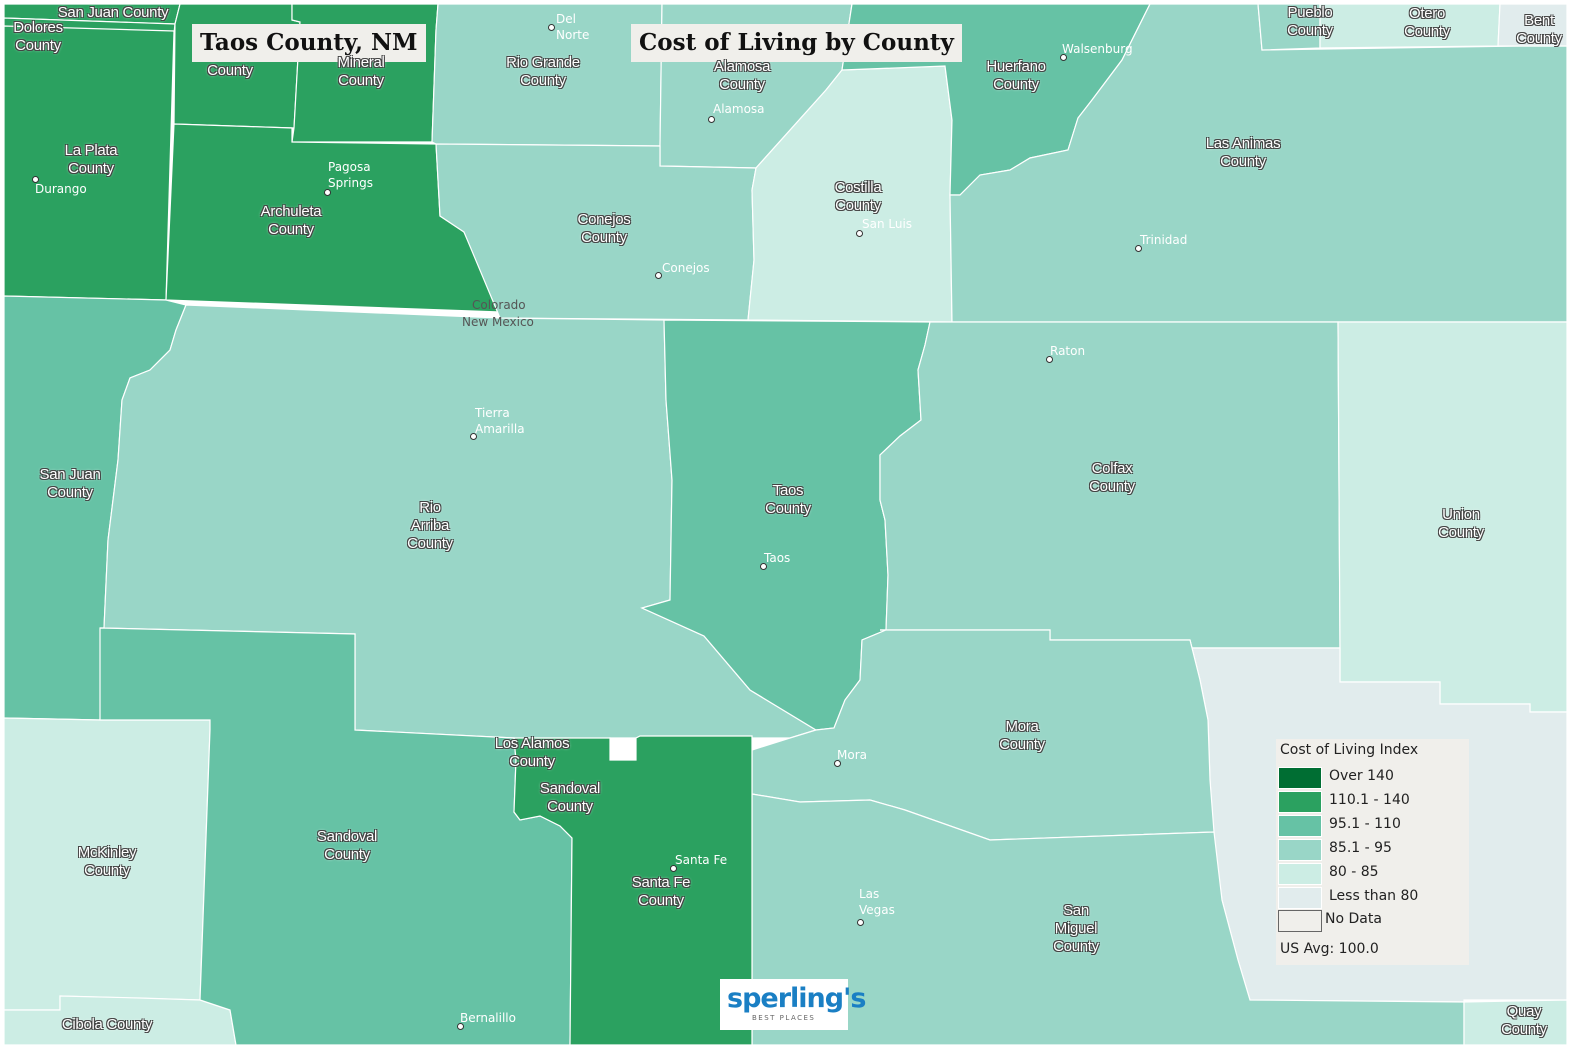 This screenshot has width=1587, height=1058. I want to click on city-dot-walsenburg, so click(1063, 57).